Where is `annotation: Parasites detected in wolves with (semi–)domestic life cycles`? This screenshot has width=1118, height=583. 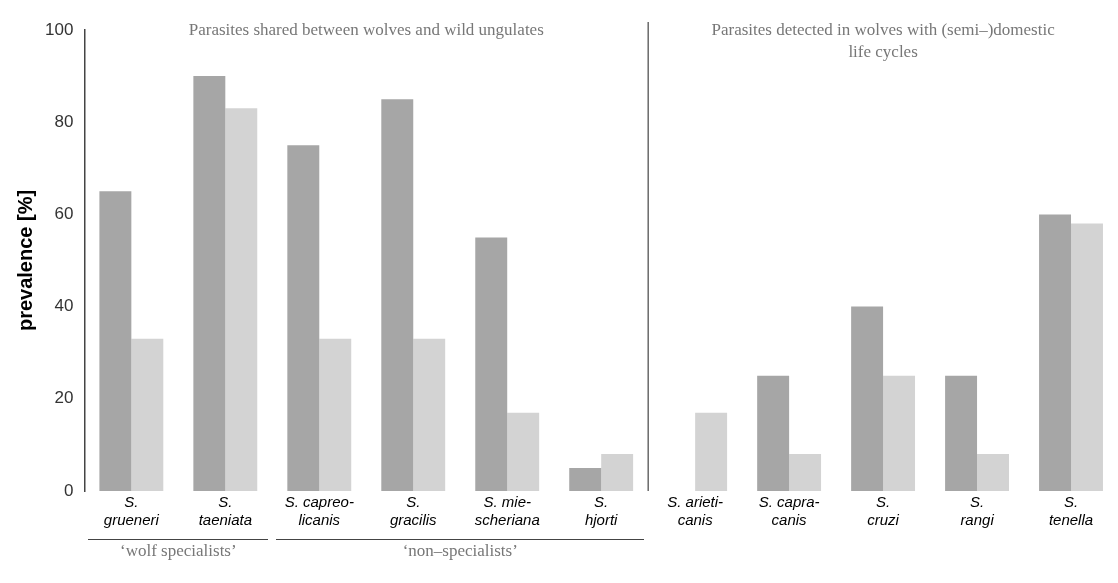 annotation: Parasites detected in wolves with (semi–)domestic life cycles is located at coordinates (883, 40).